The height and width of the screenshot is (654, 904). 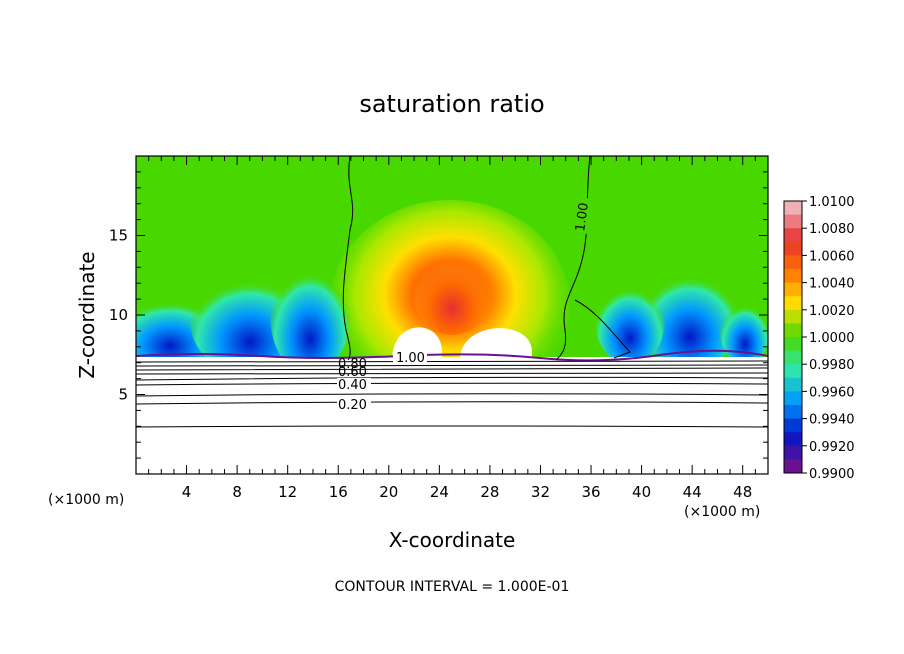 I want to click on y-tick-label: 15, so click(x=118, y=236).